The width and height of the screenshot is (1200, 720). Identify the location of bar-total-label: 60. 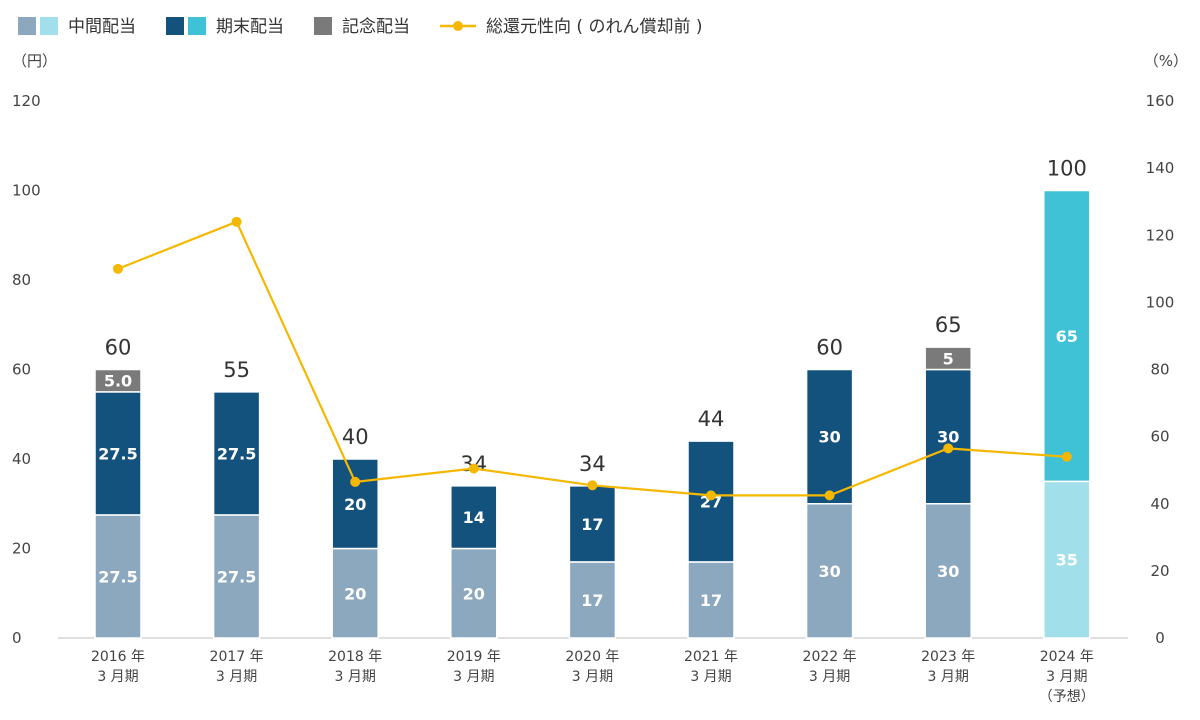
(829, 348).